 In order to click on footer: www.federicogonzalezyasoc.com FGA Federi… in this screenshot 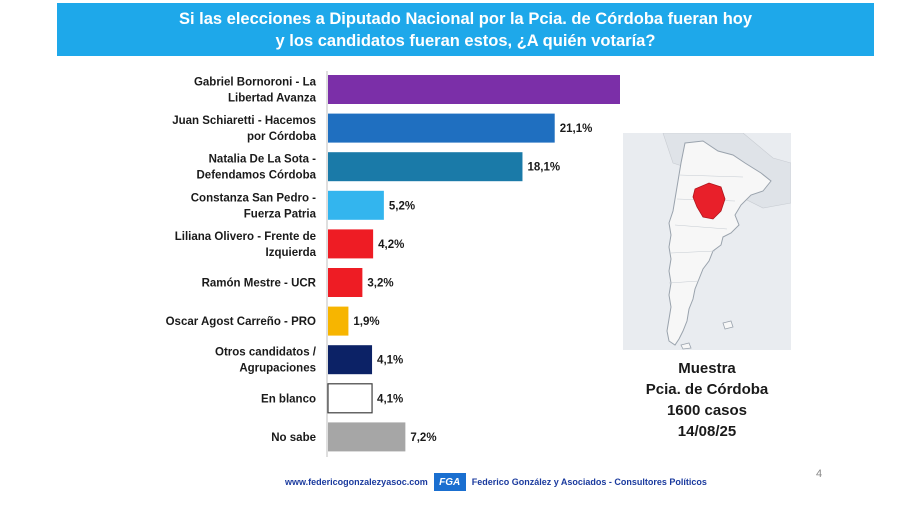, I will do `click(496, 482)`.